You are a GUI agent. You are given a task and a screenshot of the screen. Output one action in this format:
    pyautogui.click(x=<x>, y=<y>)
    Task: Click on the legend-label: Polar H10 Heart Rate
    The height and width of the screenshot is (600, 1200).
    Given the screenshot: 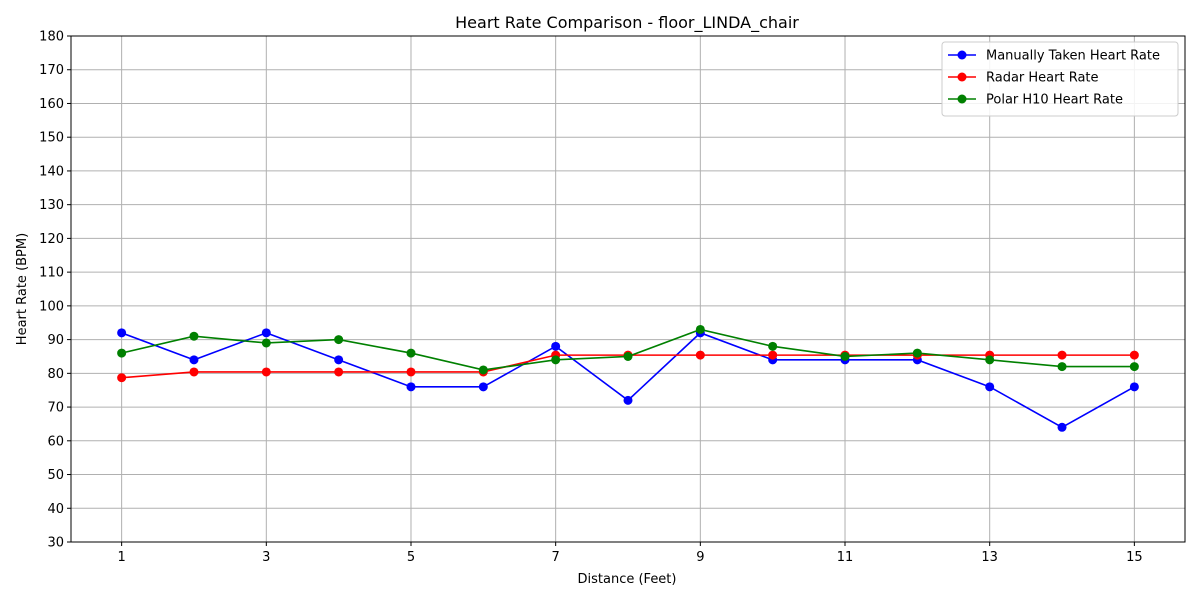 What is the action you would take?
    pyautogui.click(x=1054, y=100)
    